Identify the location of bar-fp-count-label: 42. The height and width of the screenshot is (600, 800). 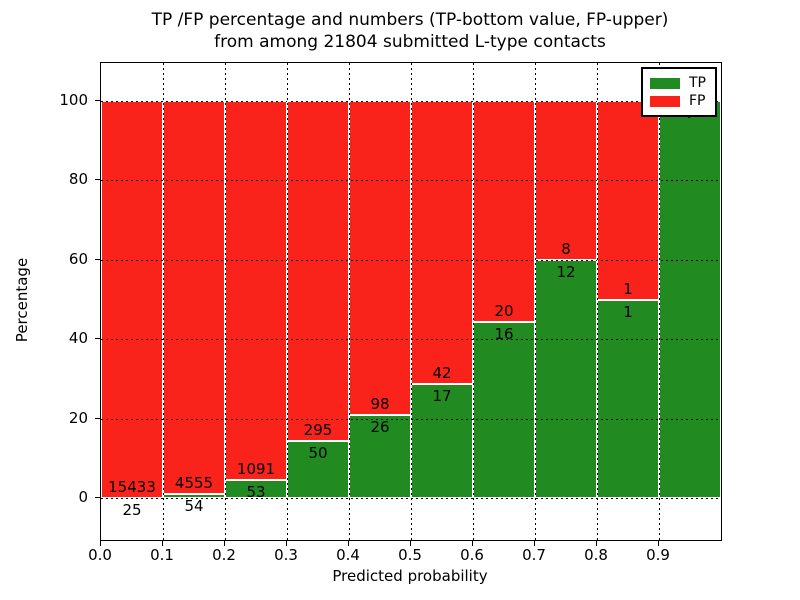
(442, 372).